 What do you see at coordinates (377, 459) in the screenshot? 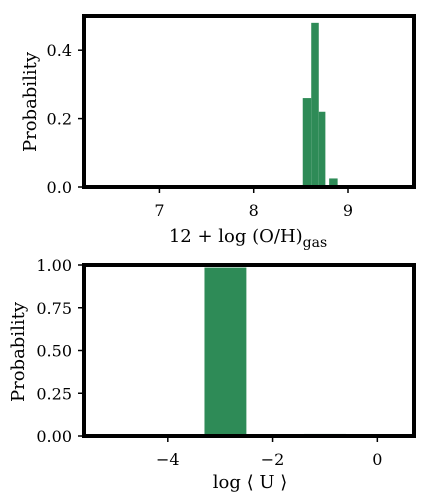
I see `ionization-x-tick-label-2: 0` at bounding box center [377, 459].